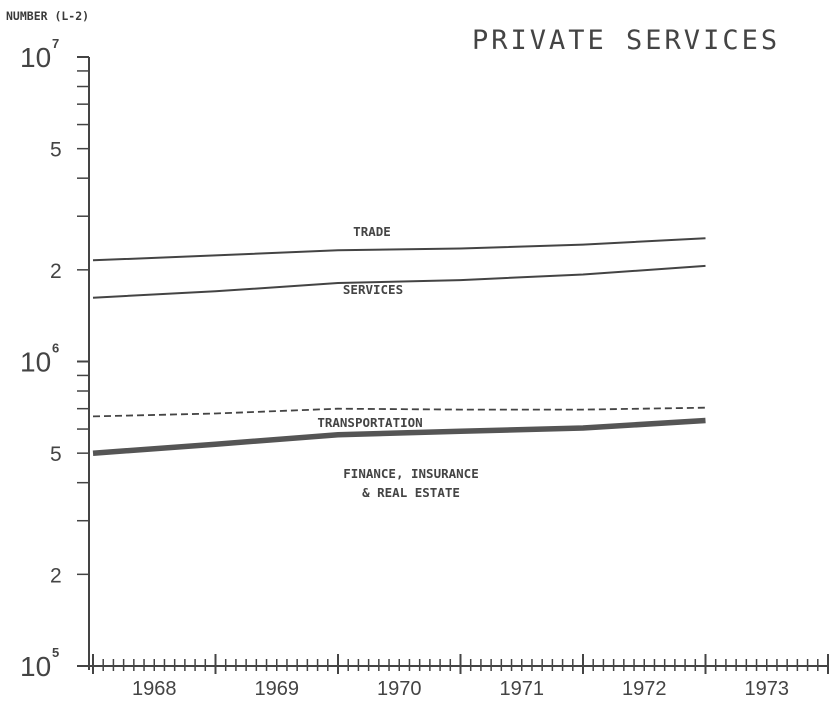 The height and width of the screenshot is (706, 833). What do you see at coordinates (55, 43) in the screenshot?
I see `y-tick-exponent: 7` at bounding box center [55, 43].